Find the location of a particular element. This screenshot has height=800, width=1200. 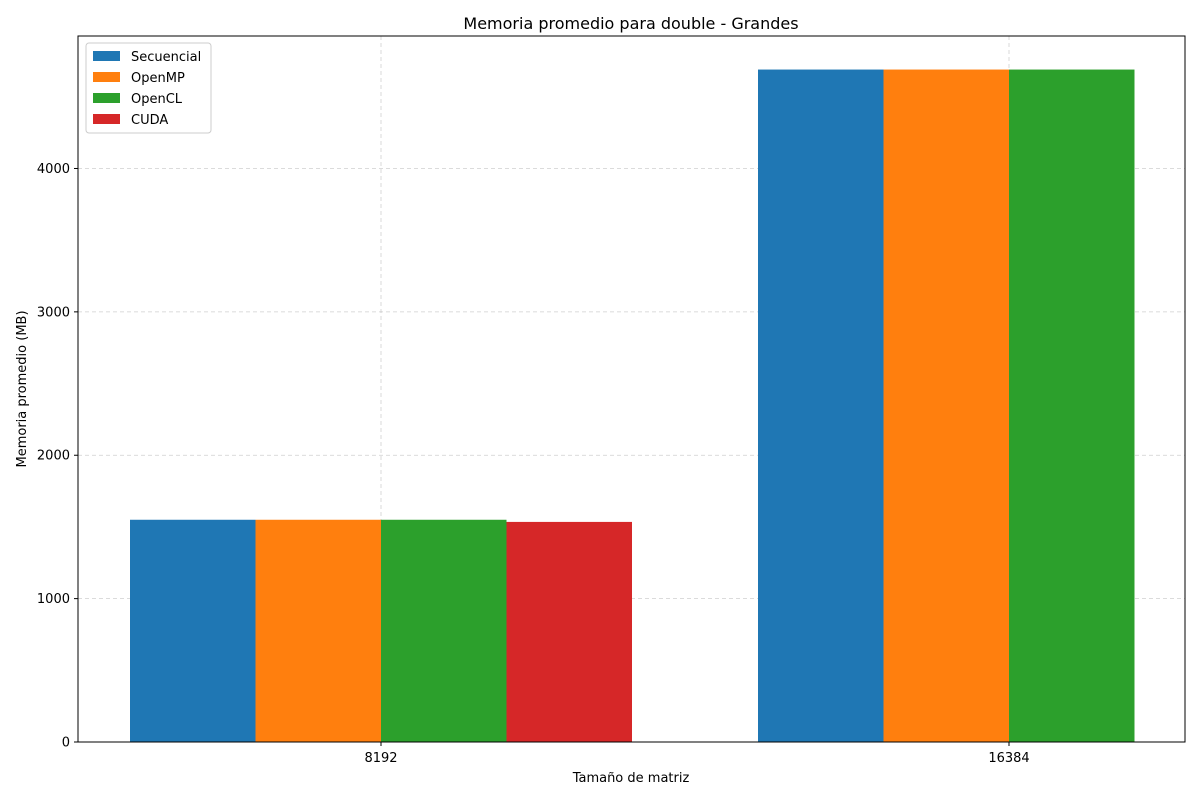

legend-label-opencl: OpenCL is located at coordinates (157, 99).